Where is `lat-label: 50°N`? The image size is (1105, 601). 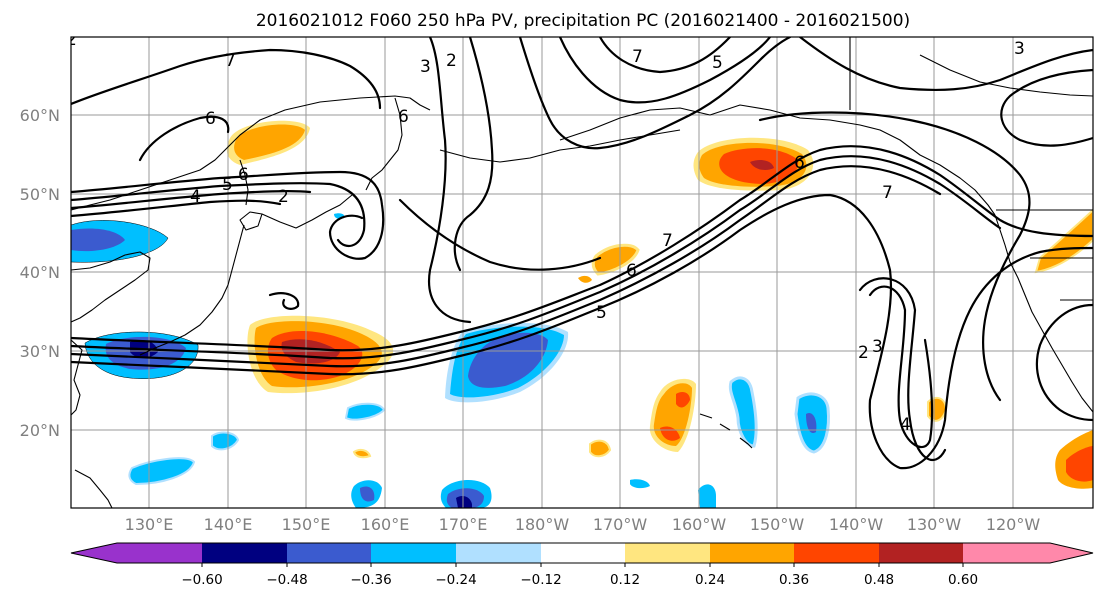
lat-label: 50°N is located at coordinates (40, 194).